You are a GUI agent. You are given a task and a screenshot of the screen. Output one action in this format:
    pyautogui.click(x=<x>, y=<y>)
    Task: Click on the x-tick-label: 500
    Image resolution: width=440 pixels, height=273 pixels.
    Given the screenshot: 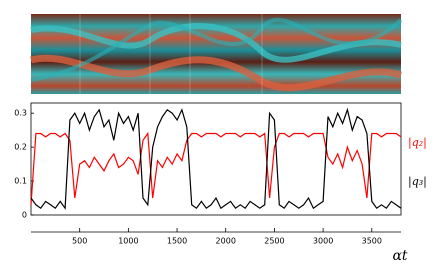 What is the action you would take?
    pyautogui.click(x=79, y=241)
    